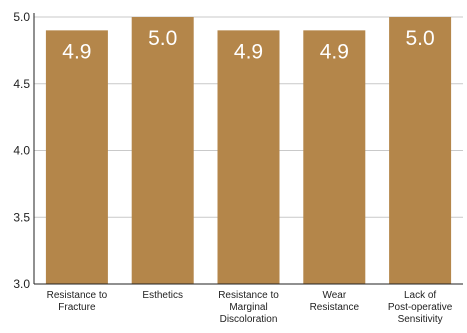 Image resolution: width=467 pixels, height=333 pixels. I want to click on x-tick-label: Wear Resistance, so click(335, 301).